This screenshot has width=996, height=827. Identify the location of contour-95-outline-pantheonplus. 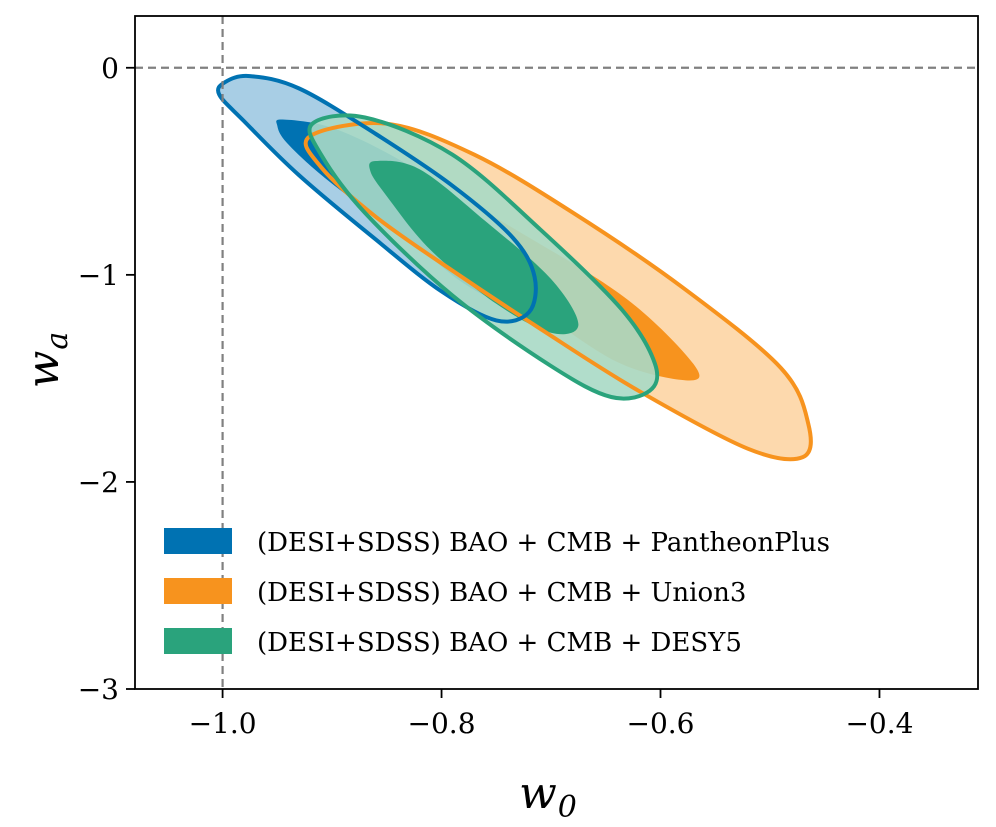
(377, 198).